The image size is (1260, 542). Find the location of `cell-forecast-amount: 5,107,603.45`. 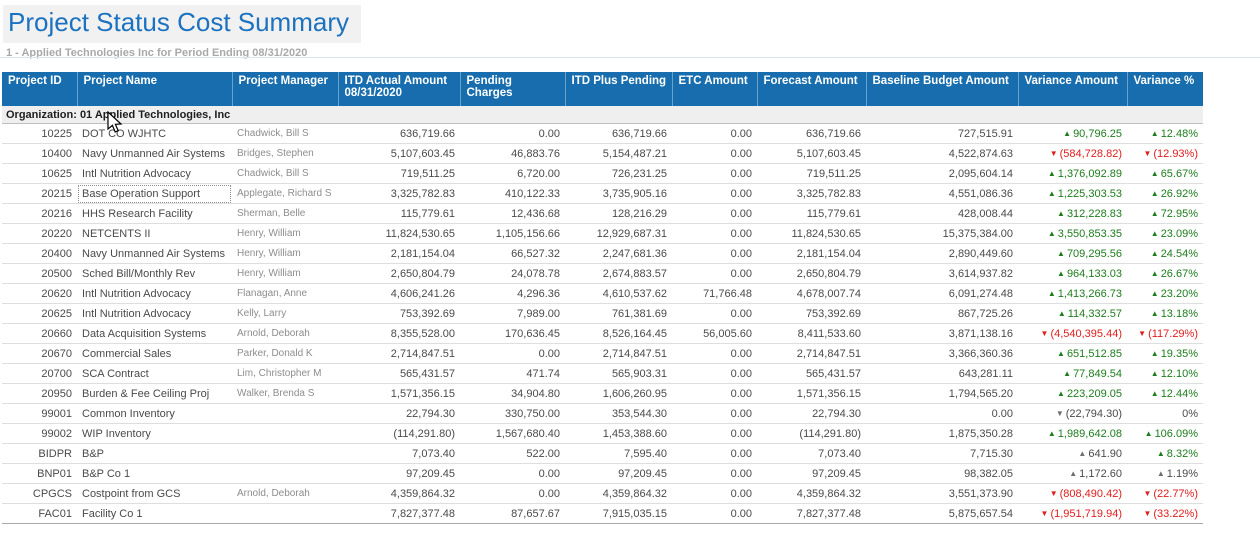

cell-forecast-amount: 5,107,603.45 is located at coordinates (811, 153).